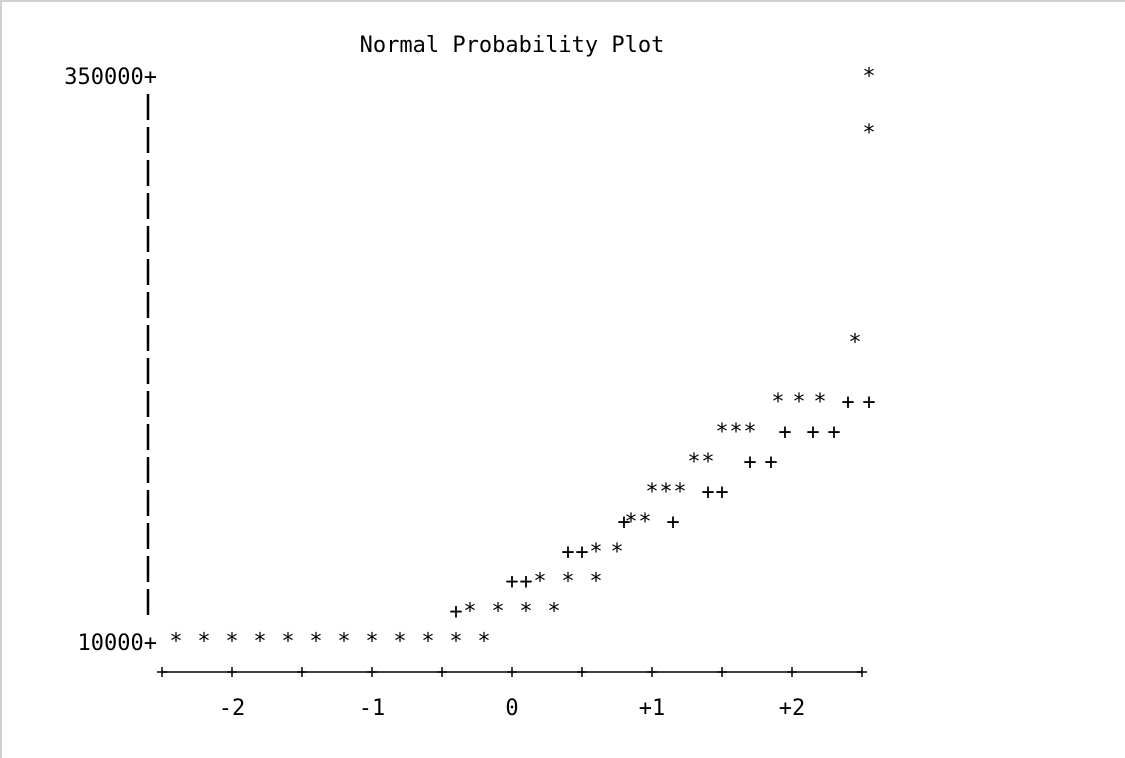 The width and height of the screenshot is (1125, 758). What do you see at coordinates (117, 643) in the screenshot?
I see `y-tick-label-bottom: 10000+` at bounding box center [117, 643].